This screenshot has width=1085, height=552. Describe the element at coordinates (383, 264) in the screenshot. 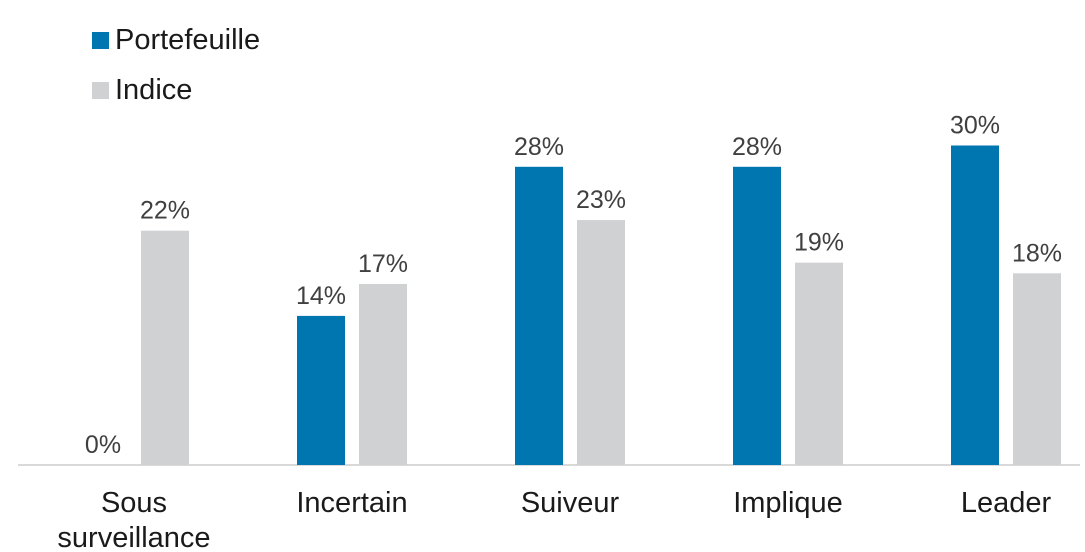

I see `data-label-indice-1: 17%` at that location.